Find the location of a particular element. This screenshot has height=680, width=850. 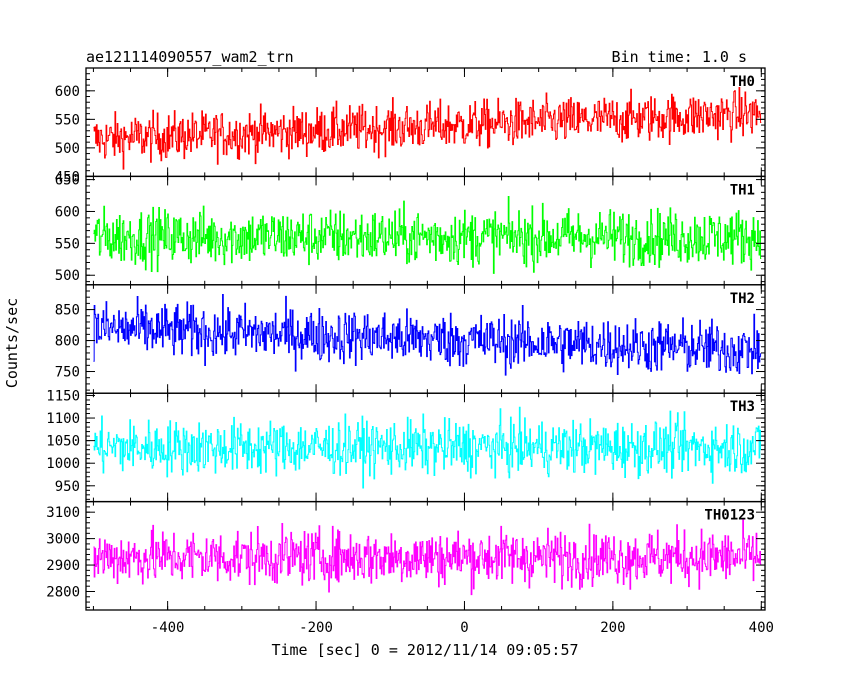

panel-label-th2: TH2 is located at coordinates (742, 299).